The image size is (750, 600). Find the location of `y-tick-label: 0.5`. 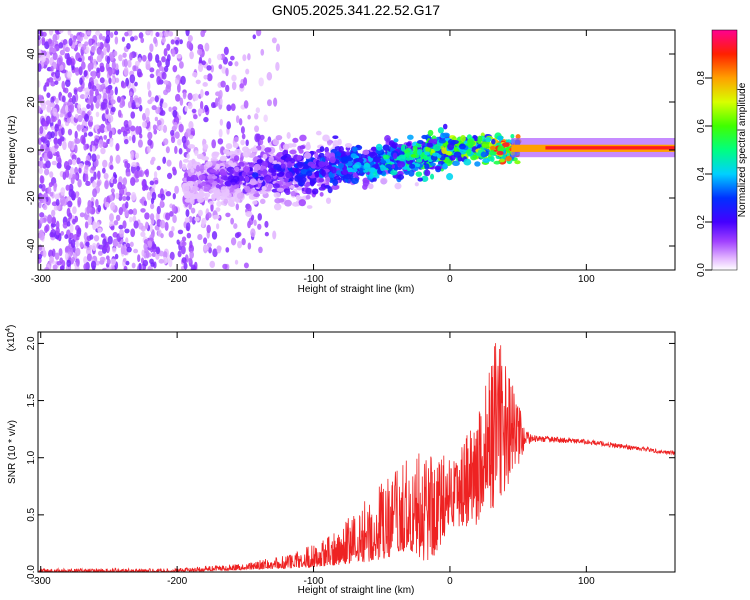

y-tick-label: 0.5 is located at coordinates (31, 514).